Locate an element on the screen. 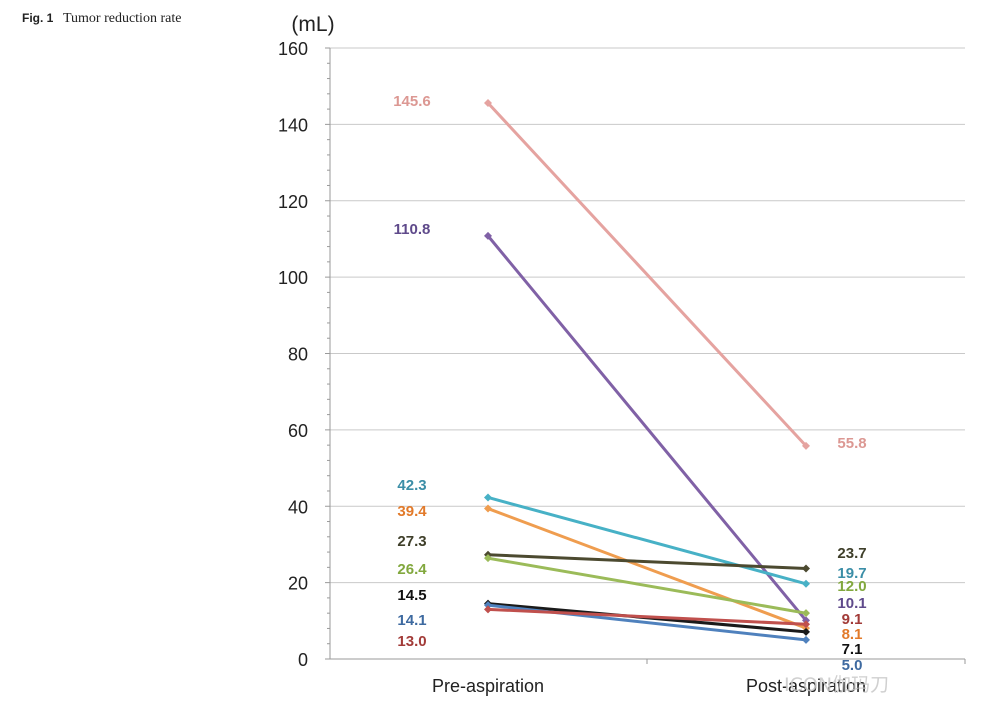 The image size is (989, 726). y-tick-label: 160 is located at coordinates (293, 49).